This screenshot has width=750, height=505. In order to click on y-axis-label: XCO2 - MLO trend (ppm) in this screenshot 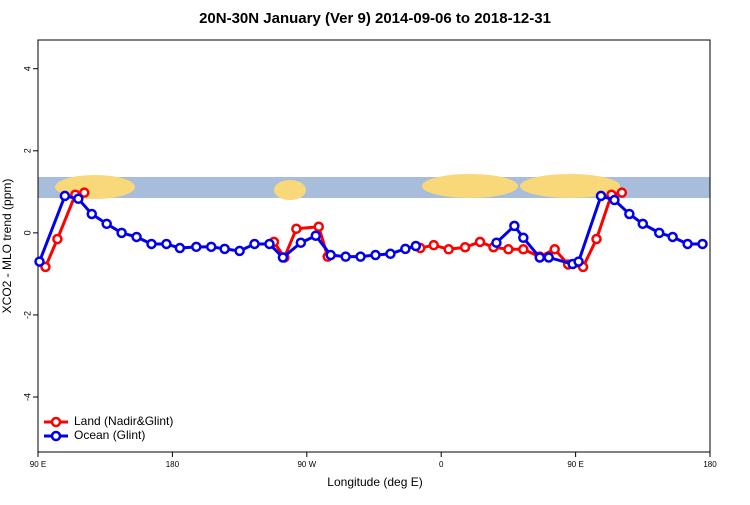, I will do `click(7, 246)`.